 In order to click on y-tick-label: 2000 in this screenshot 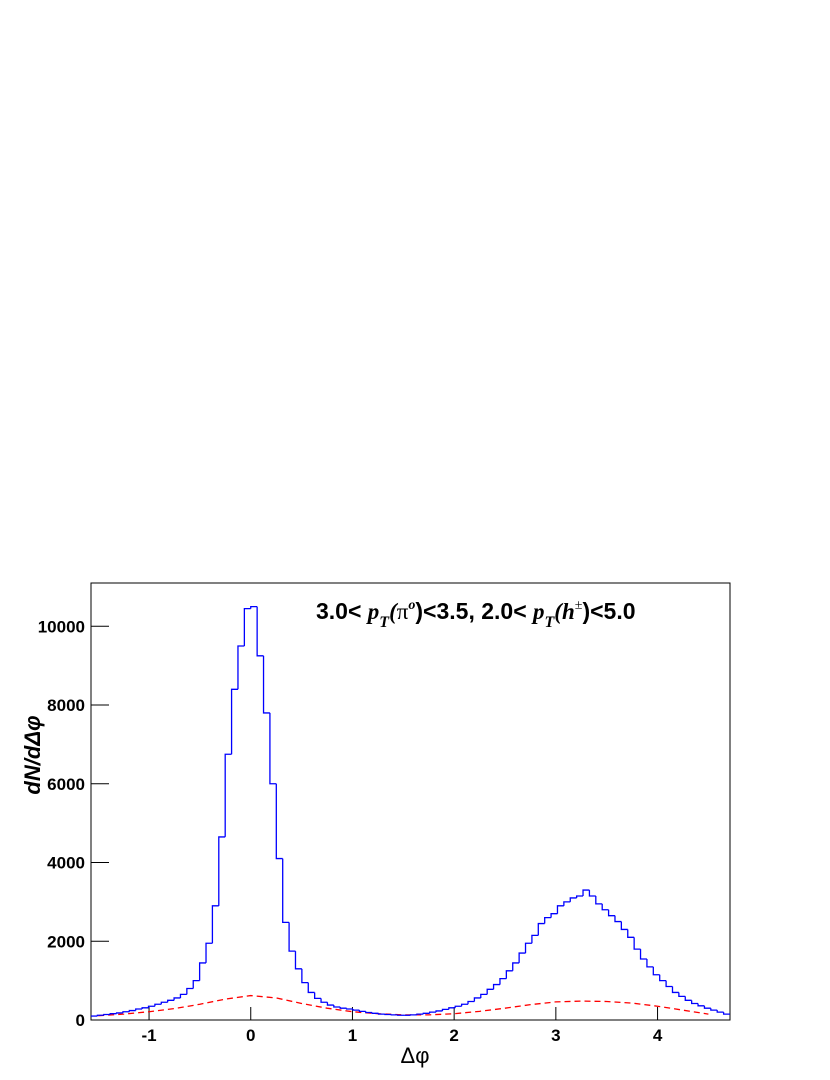, I will do `click(66, 941)`.